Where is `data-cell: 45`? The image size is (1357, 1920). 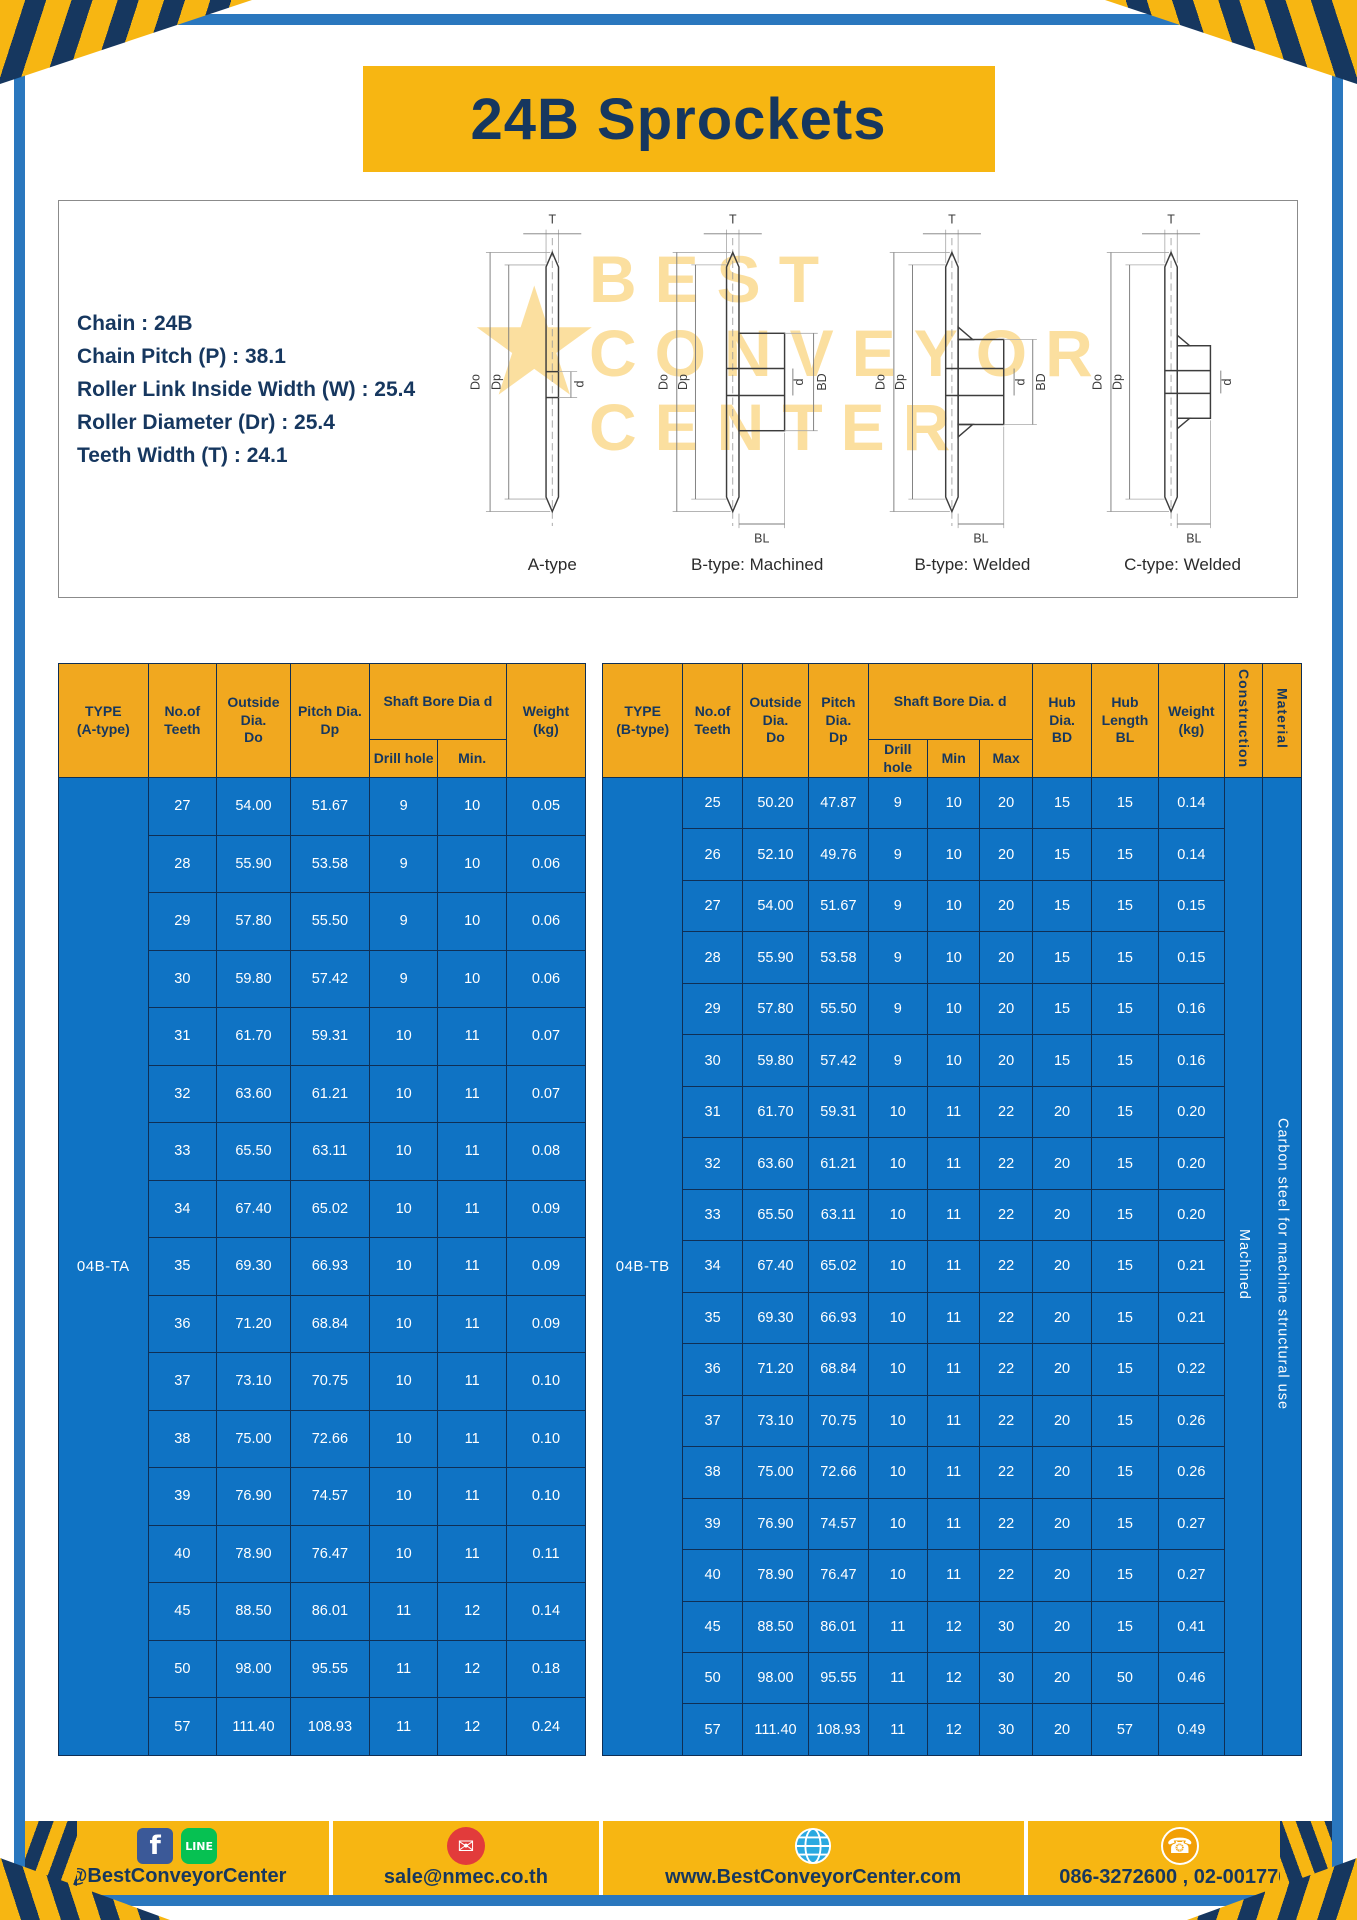
data-cell: 45 is located at coordinates (182, 1611).